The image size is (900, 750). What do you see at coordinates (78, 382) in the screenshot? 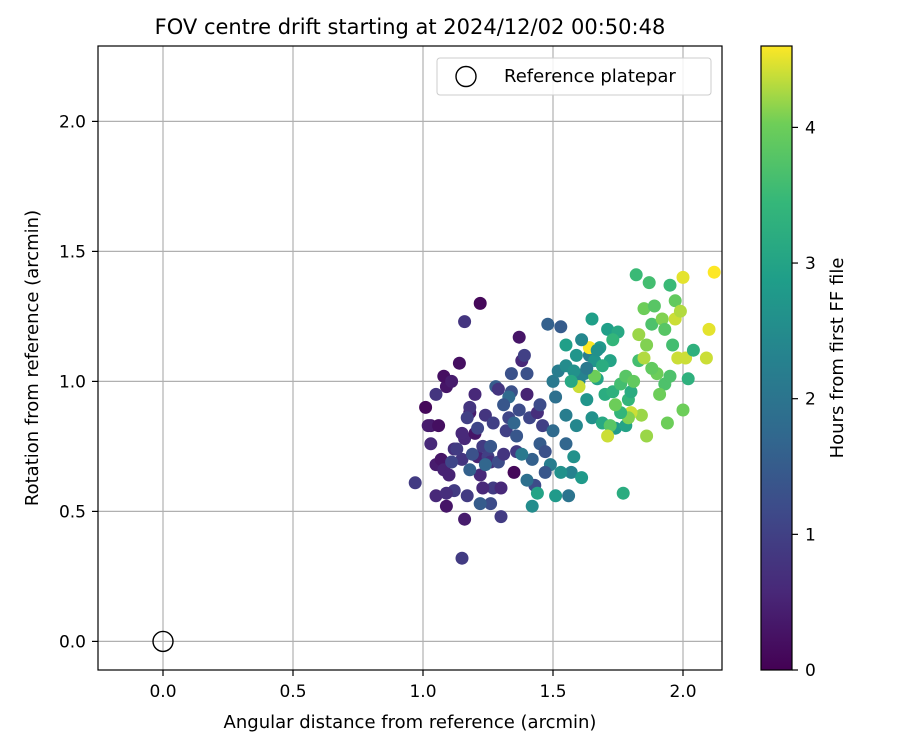
I see `y-axis-ticks: 0.0 0.5 1.0 1.5 2.0` at bounding box center [78, 382].